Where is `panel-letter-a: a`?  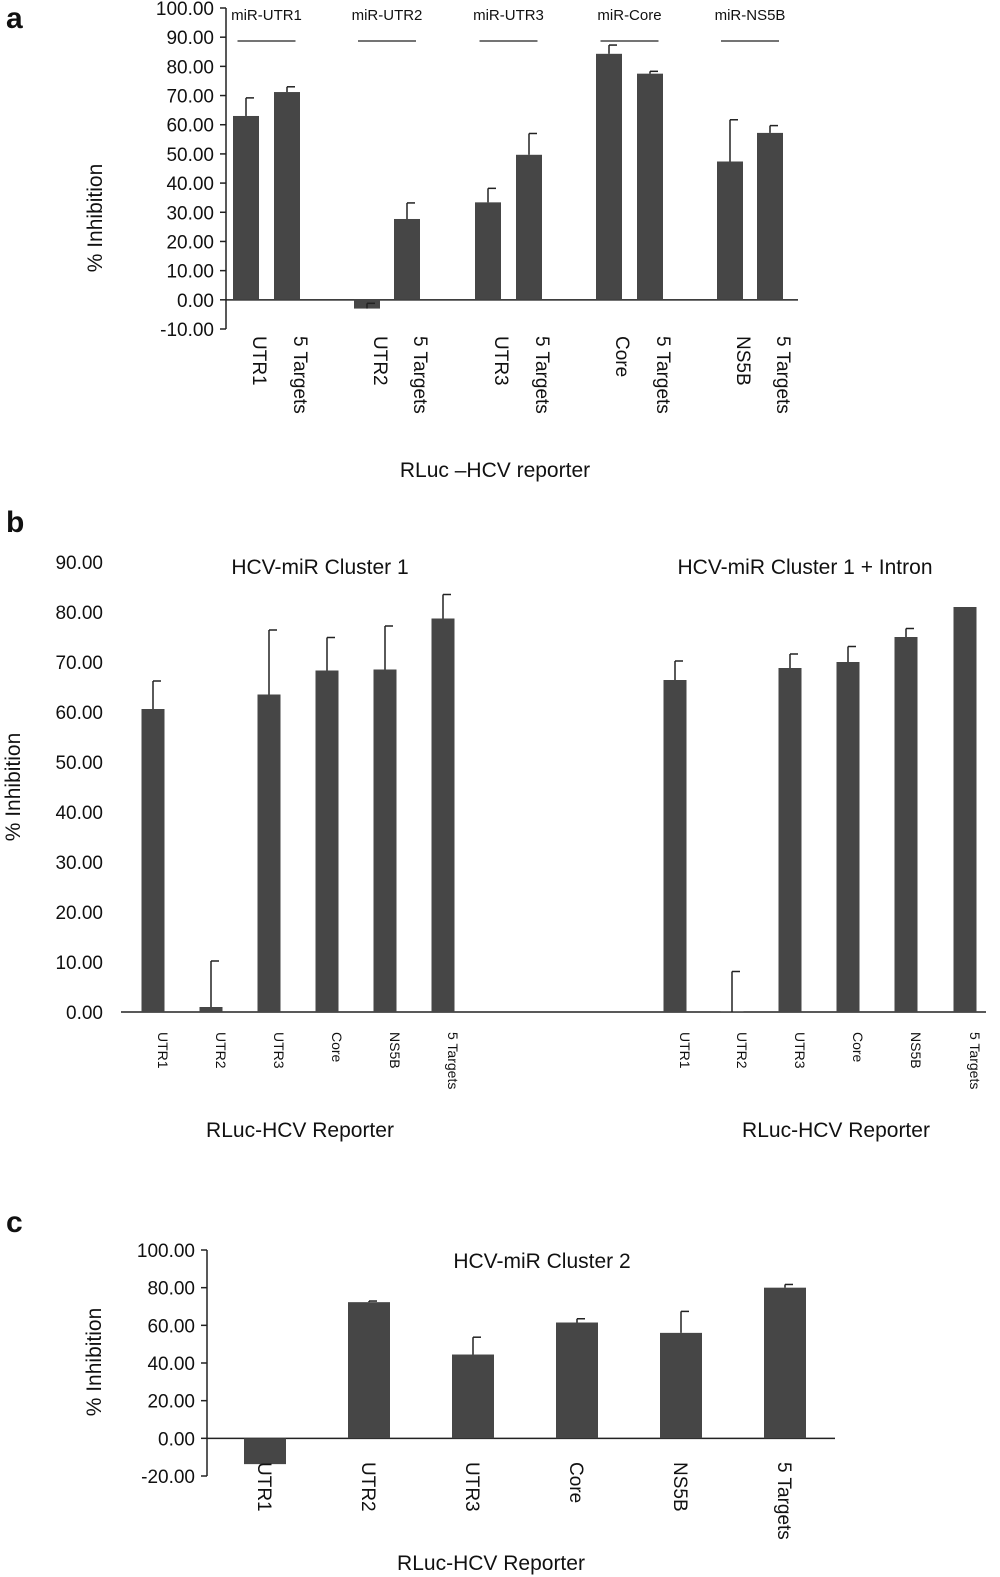 panel-letter-a: a is located at coordinates (14, 18).